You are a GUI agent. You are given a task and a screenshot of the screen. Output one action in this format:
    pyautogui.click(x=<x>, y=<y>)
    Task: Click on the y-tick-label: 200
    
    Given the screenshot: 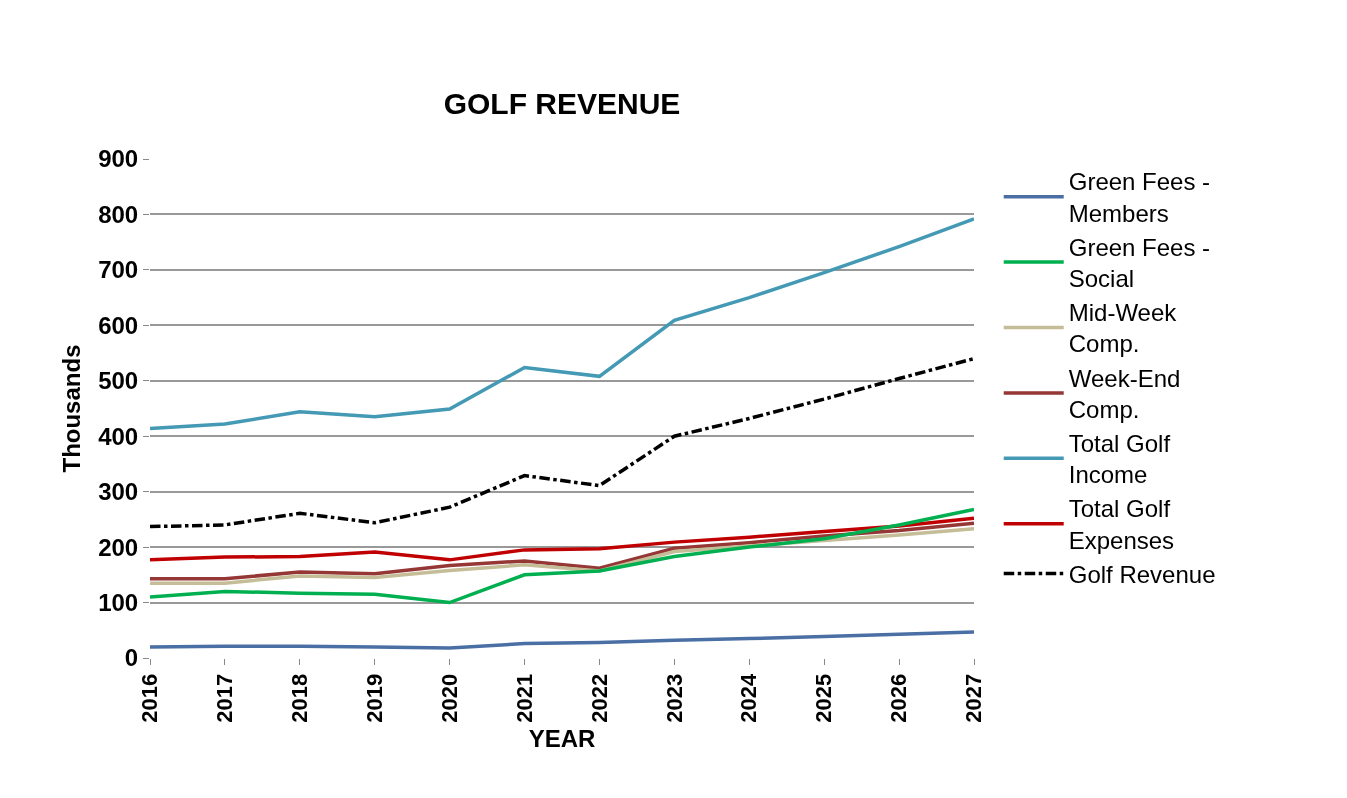 What is the action you would take?
    pyautogui.click(x=118, y=547)
    